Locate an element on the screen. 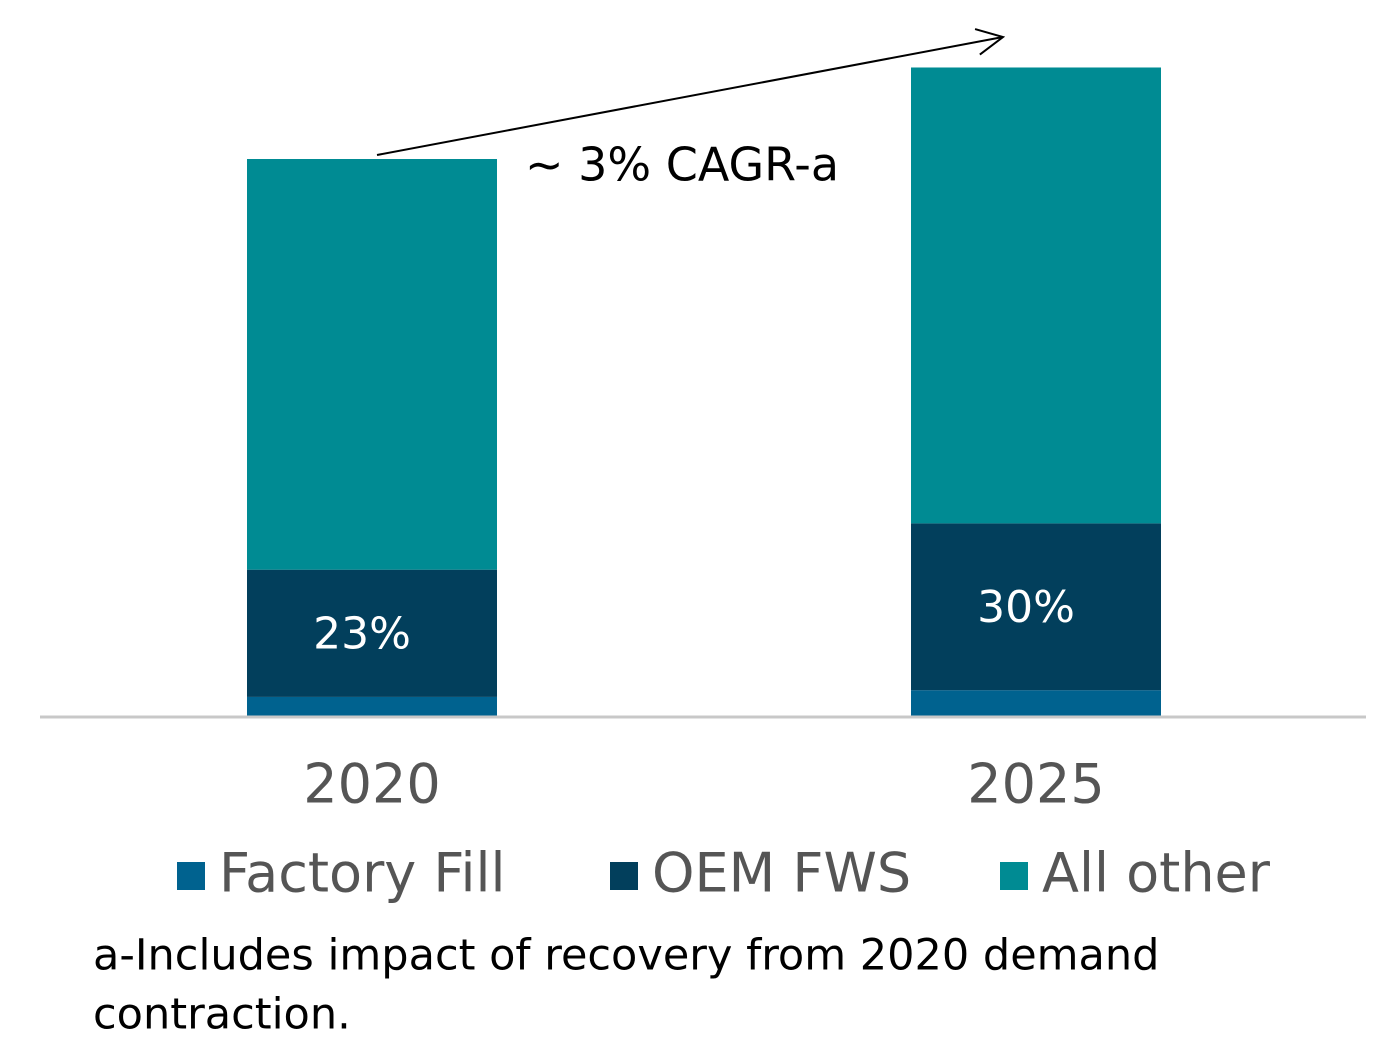 The width and height of the screenshot is (1398, 1055). annotation: ~ 3% CAGR-a is located at coordinates (682, 165).